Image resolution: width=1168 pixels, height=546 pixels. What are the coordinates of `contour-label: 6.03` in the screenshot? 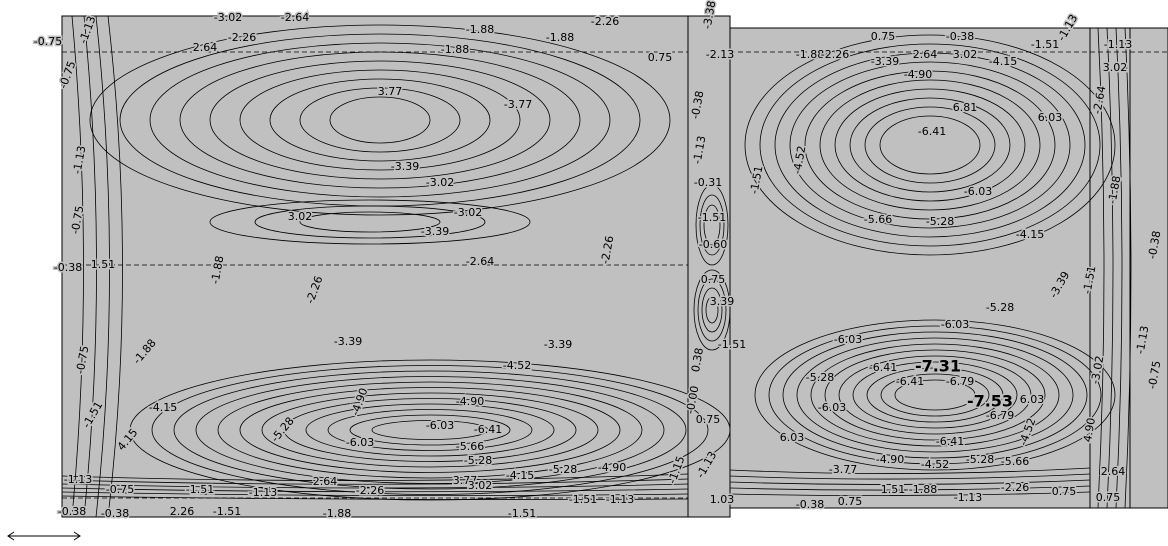 It's located at (1050, 117).